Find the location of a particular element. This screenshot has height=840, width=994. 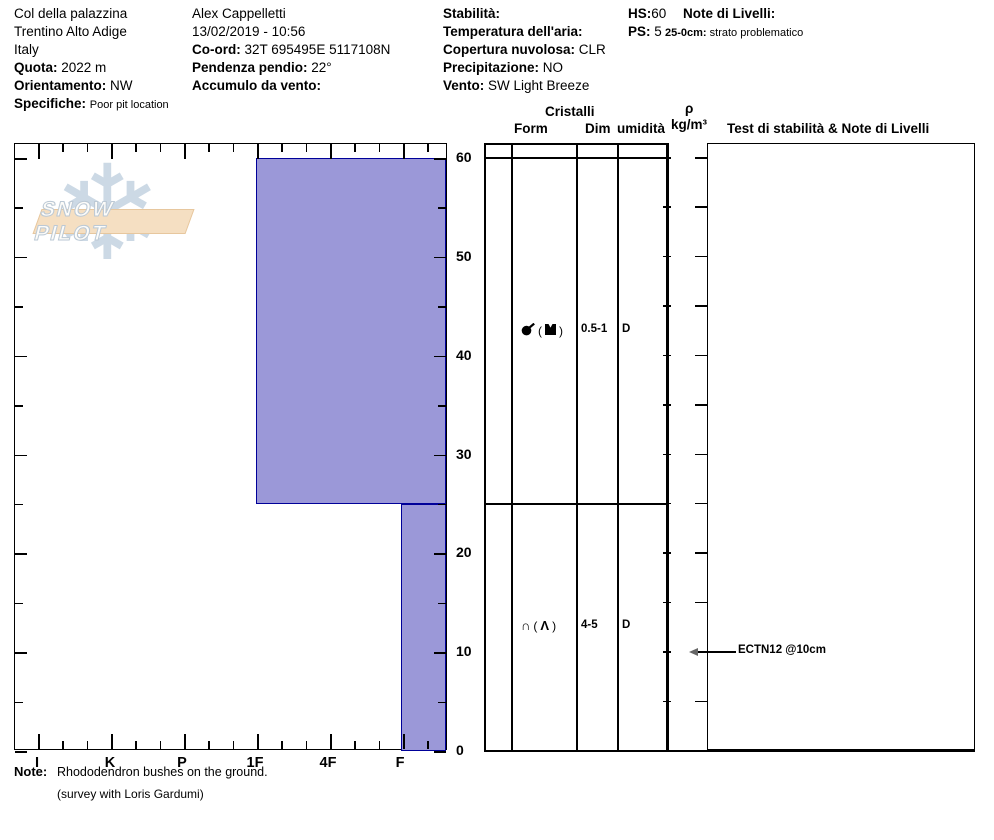

temperatura-label: Temperatura dell'aria: is located at coordinates (513, 31).